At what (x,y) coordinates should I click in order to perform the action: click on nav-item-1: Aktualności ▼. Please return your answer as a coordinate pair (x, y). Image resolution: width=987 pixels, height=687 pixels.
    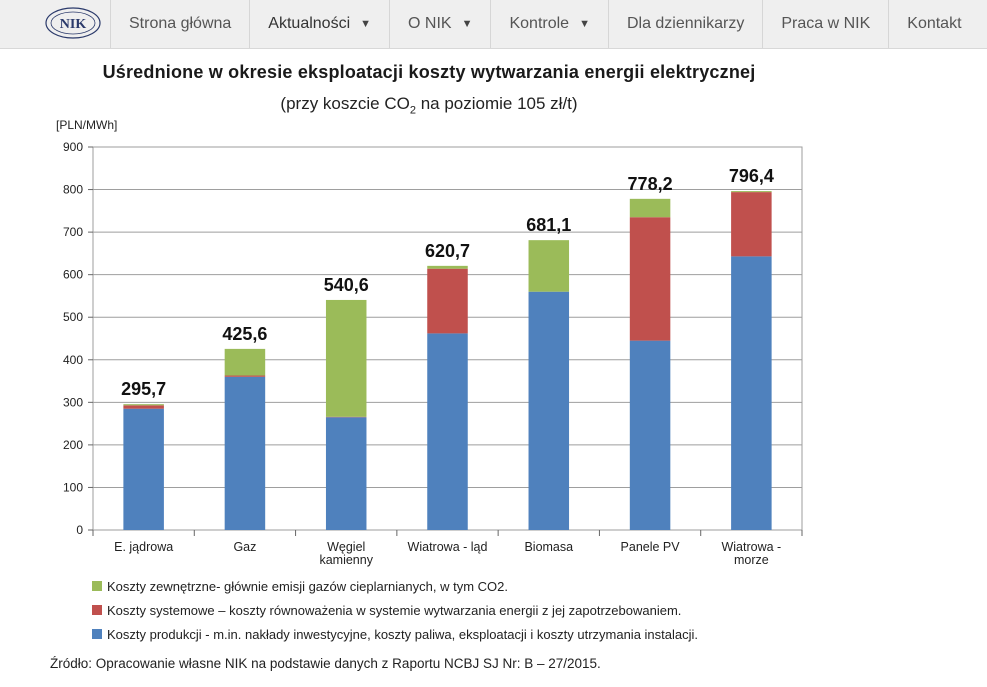
    Looking at the image, I should click on (319, 24).